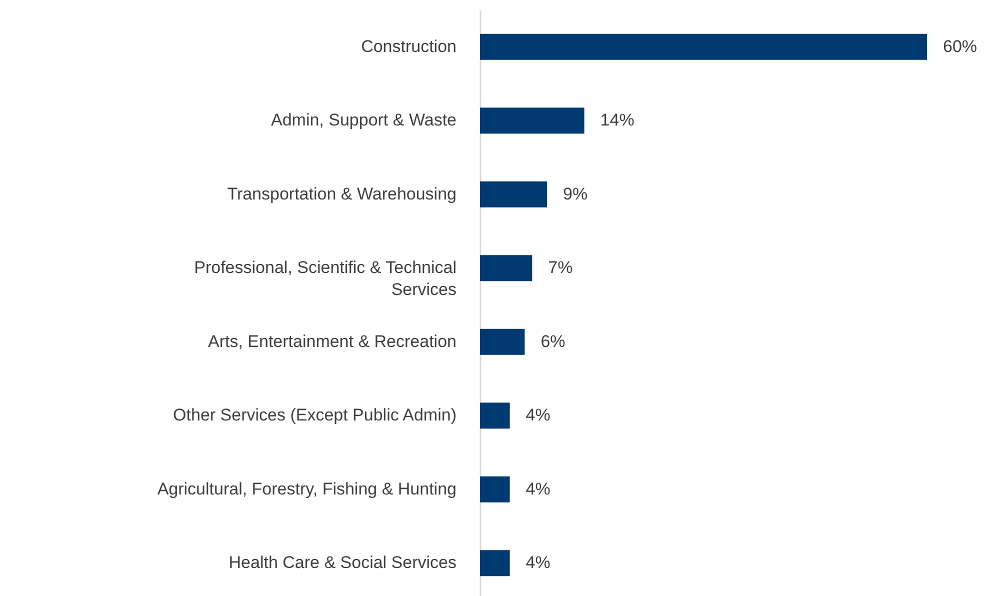 Image resolution: width=995 pixels, height=596 pixels. What do you see at coordinates (342, 562) in the screenshot?
I see `y-tick-label: Health Care & Social Services` at bounding box center [342, 562].